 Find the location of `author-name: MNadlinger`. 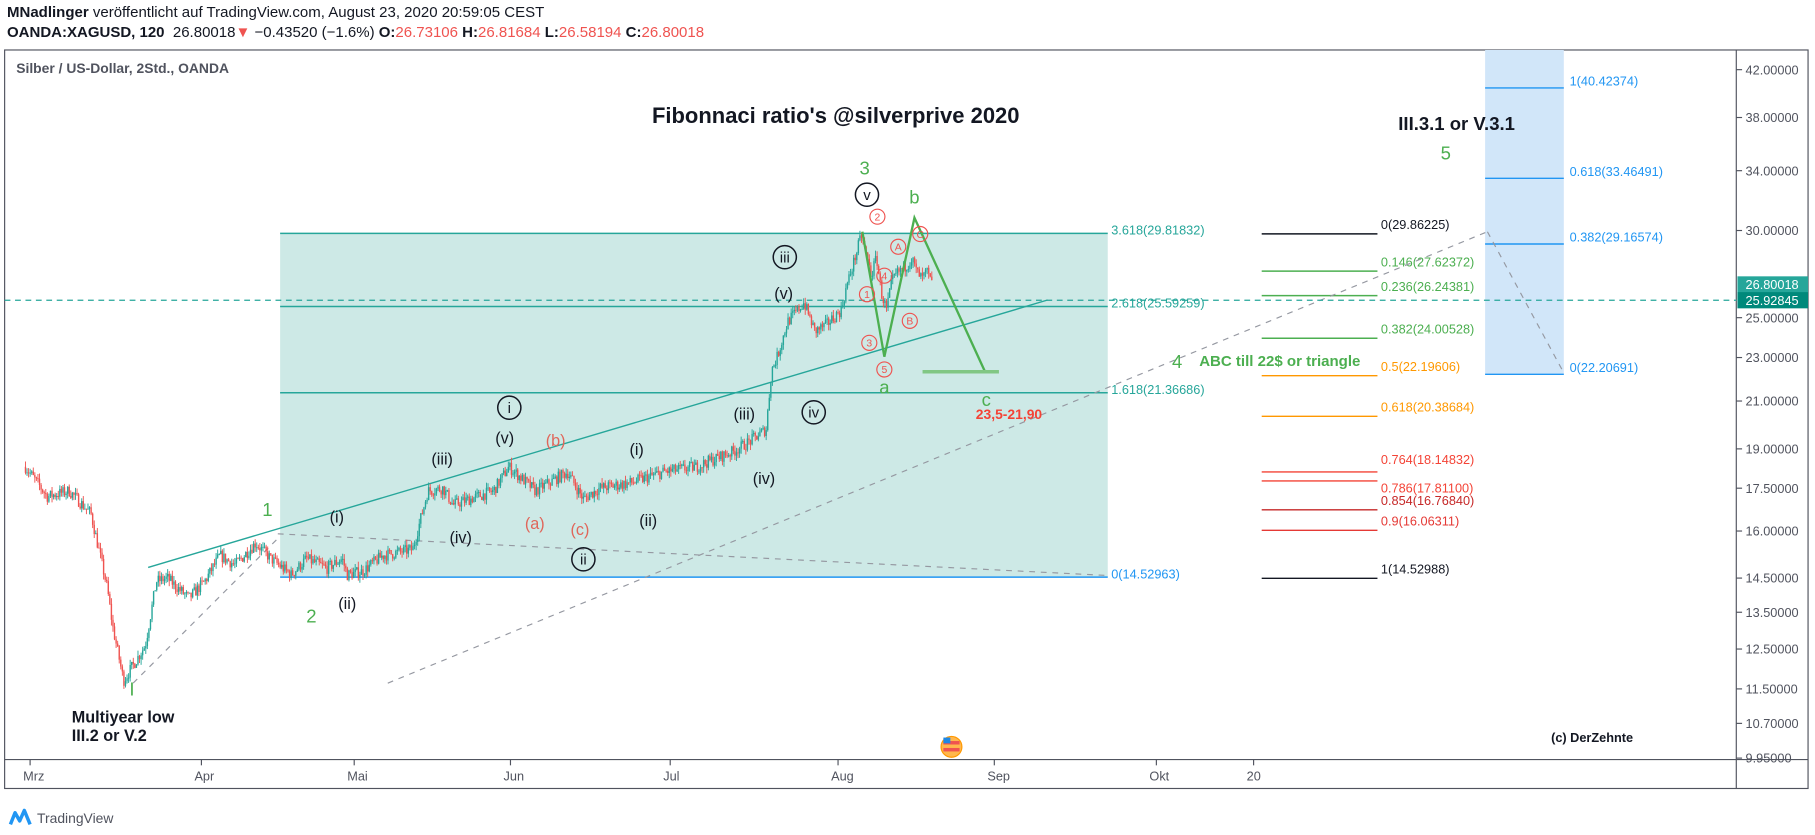

author-name: MNadlinger is located at coordinates (48, 12).